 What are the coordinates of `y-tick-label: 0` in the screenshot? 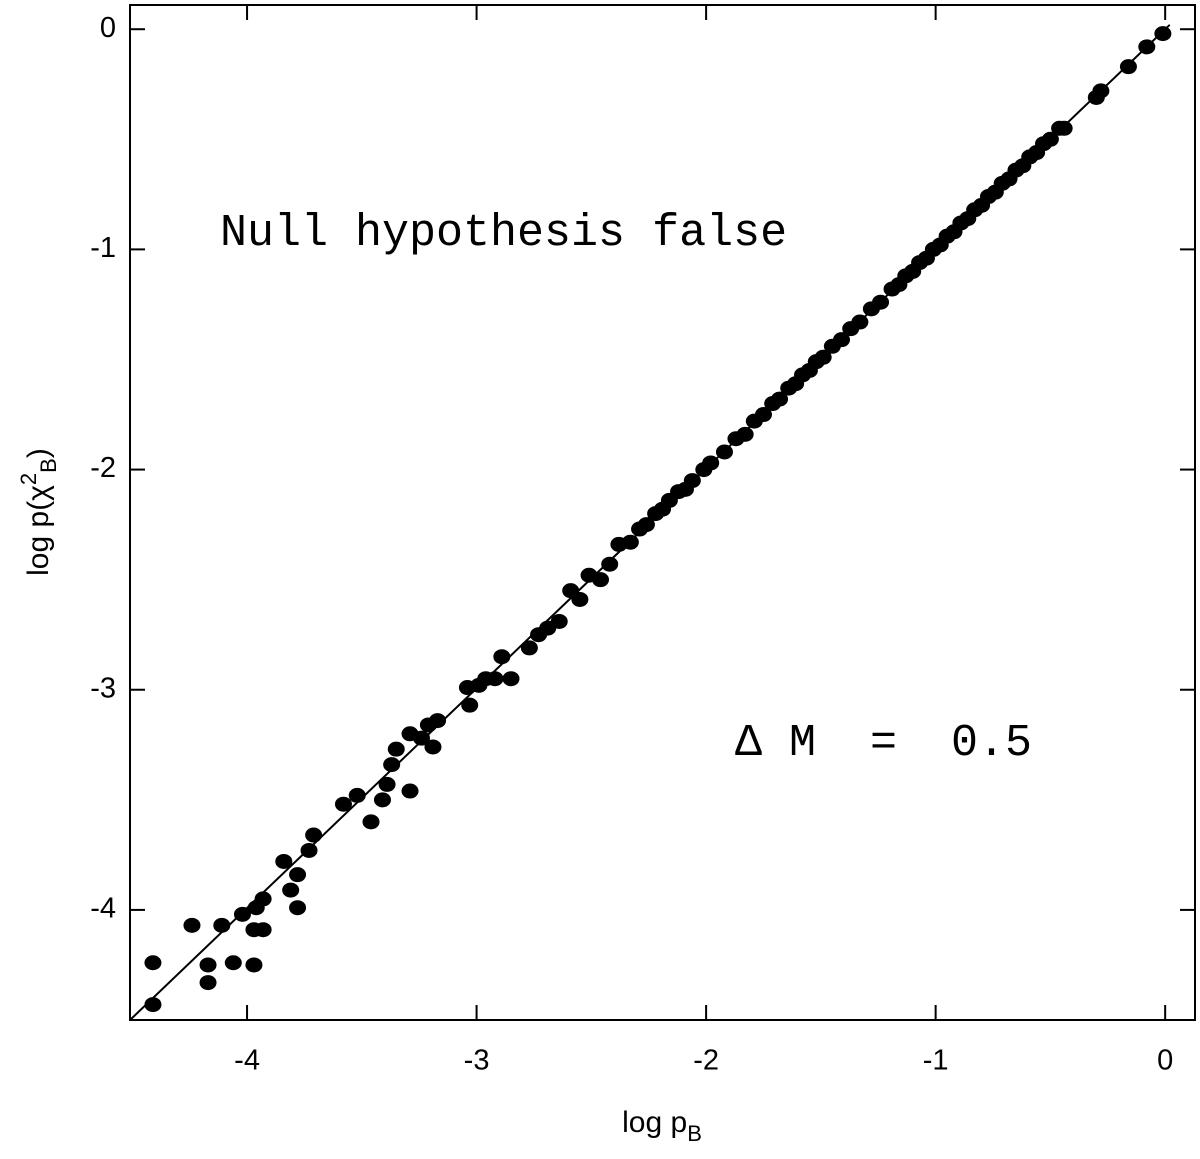 It's located at (108, 28).